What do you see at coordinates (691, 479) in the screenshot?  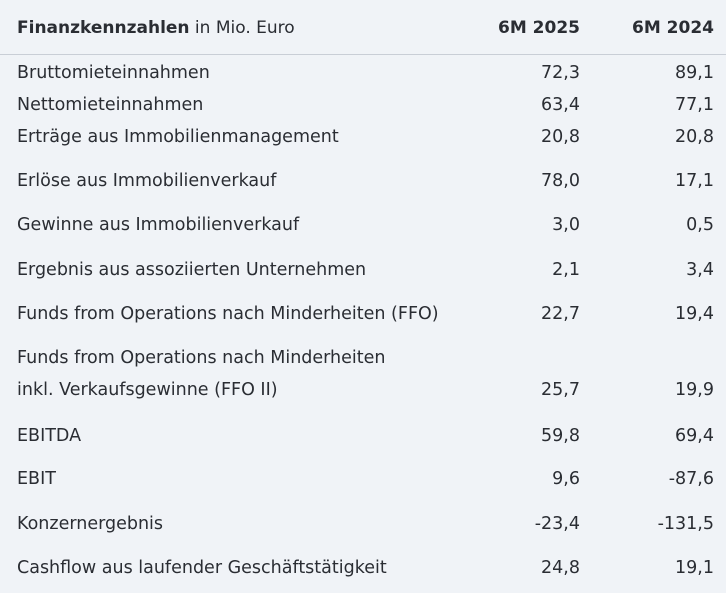 I see `row-value-2024: -87,6` at bounding box center [691, 479].